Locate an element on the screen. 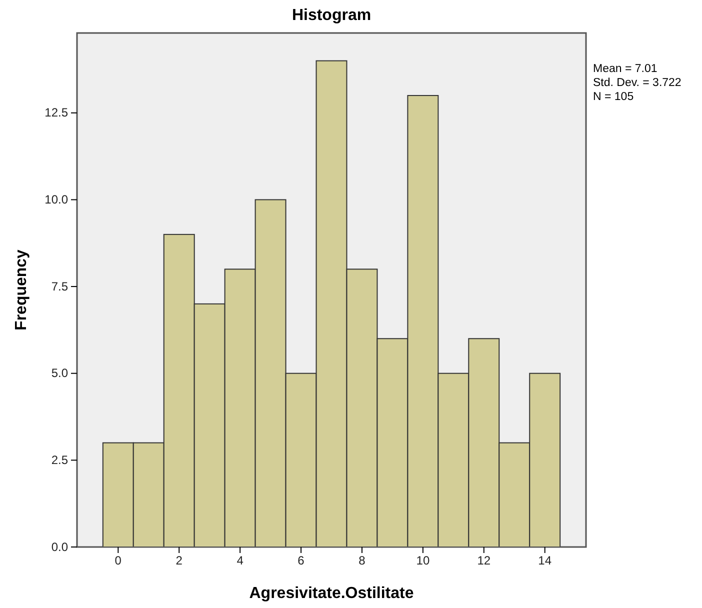 This screenshot has width=702, height=608. y-axis-title: Frequency is located at coordinates (21, 289).